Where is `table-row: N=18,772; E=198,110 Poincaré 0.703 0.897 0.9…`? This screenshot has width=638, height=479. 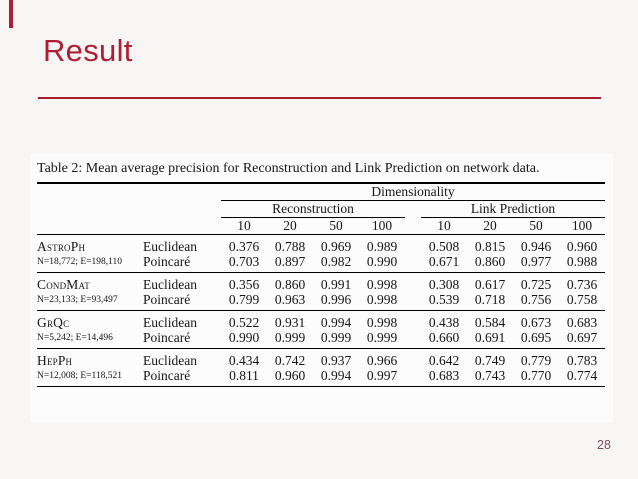 table-row: N=18,772; E=198,110 Poincaré 0.703 0.897 0.9… is located at coordinates (321, 263).